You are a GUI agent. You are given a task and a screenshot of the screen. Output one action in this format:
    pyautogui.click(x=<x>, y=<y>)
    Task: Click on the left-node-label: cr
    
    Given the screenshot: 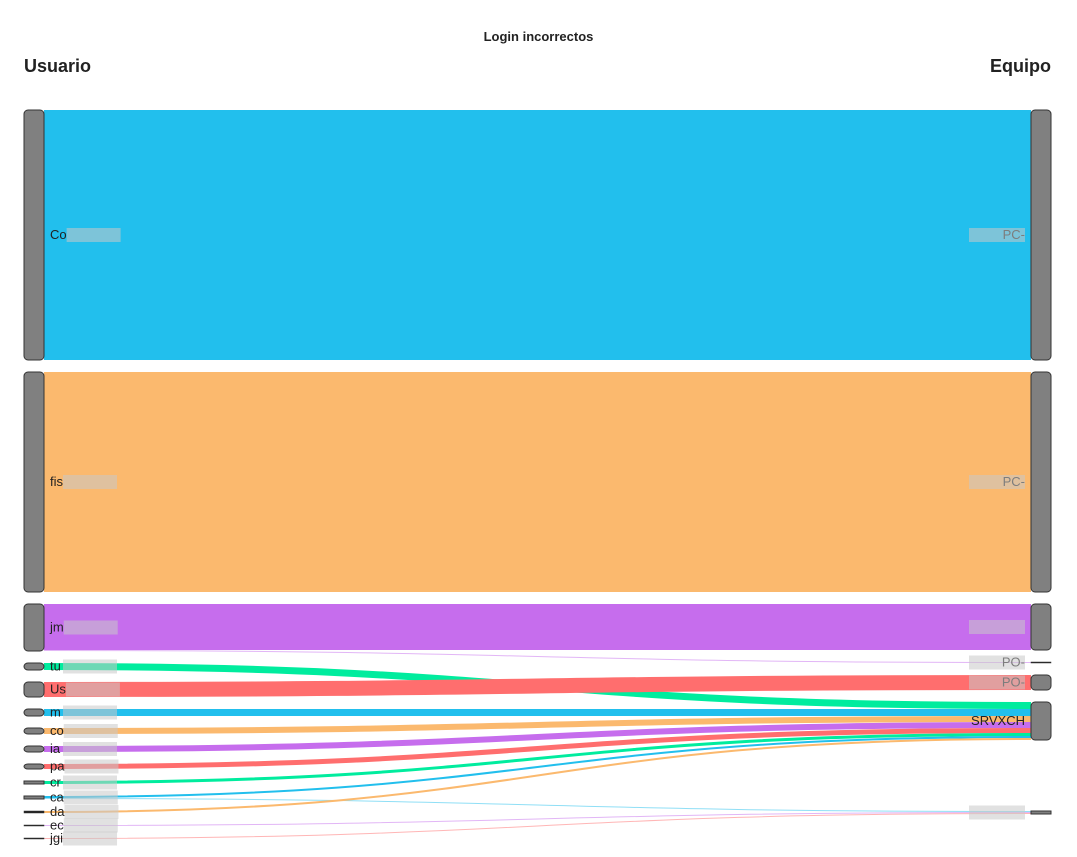 What is the action you would take?
    pyautogui.click(x=56, y=782)
    